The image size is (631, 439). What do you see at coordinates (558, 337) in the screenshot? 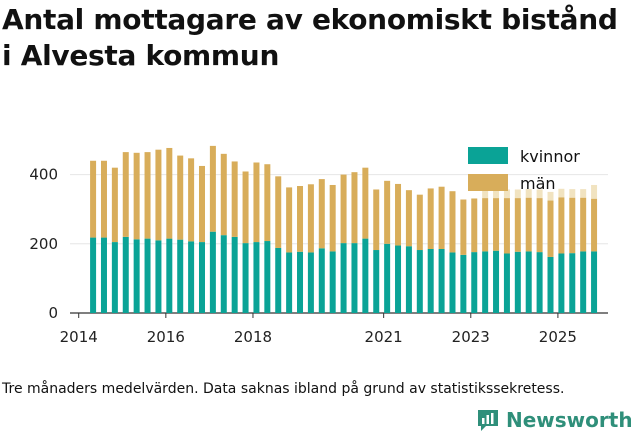
I see `x-tick-label: 2025` at bounding box center [558, 337].